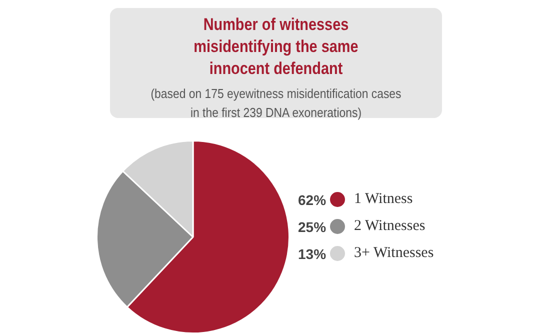  What do you see at coordinates (313, 254) in the screenshot?
I see `data-label: 13%` at bounding box center [313, 254].